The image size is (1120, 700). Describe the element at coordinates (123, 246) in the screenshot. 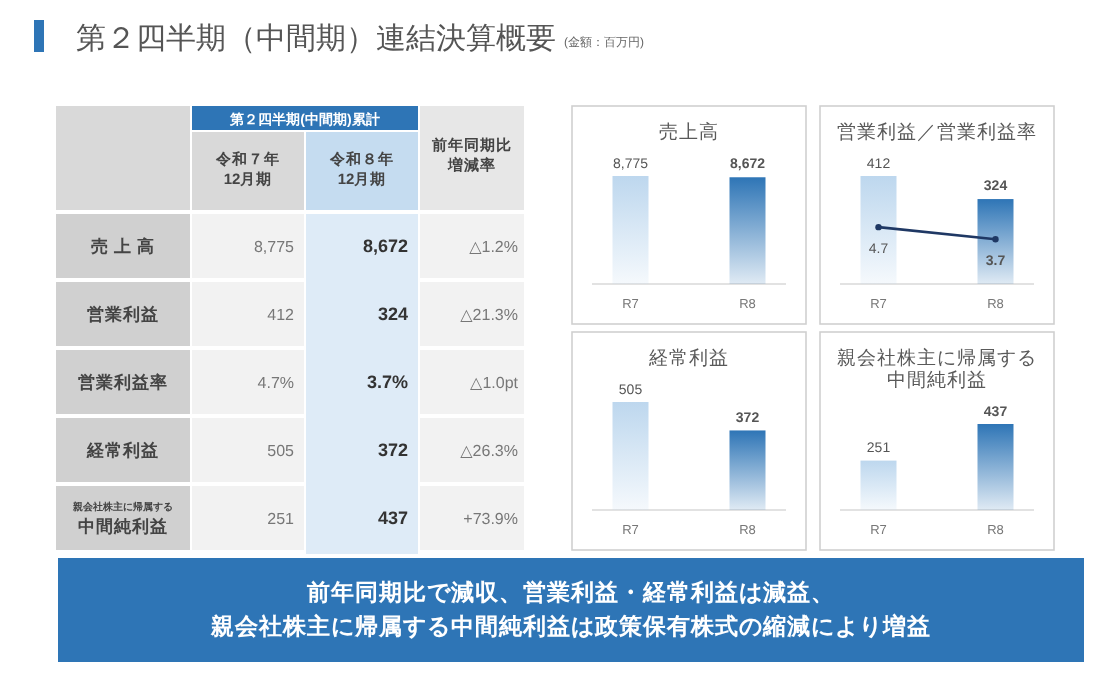

I see `text: 売 上 高` at that location.